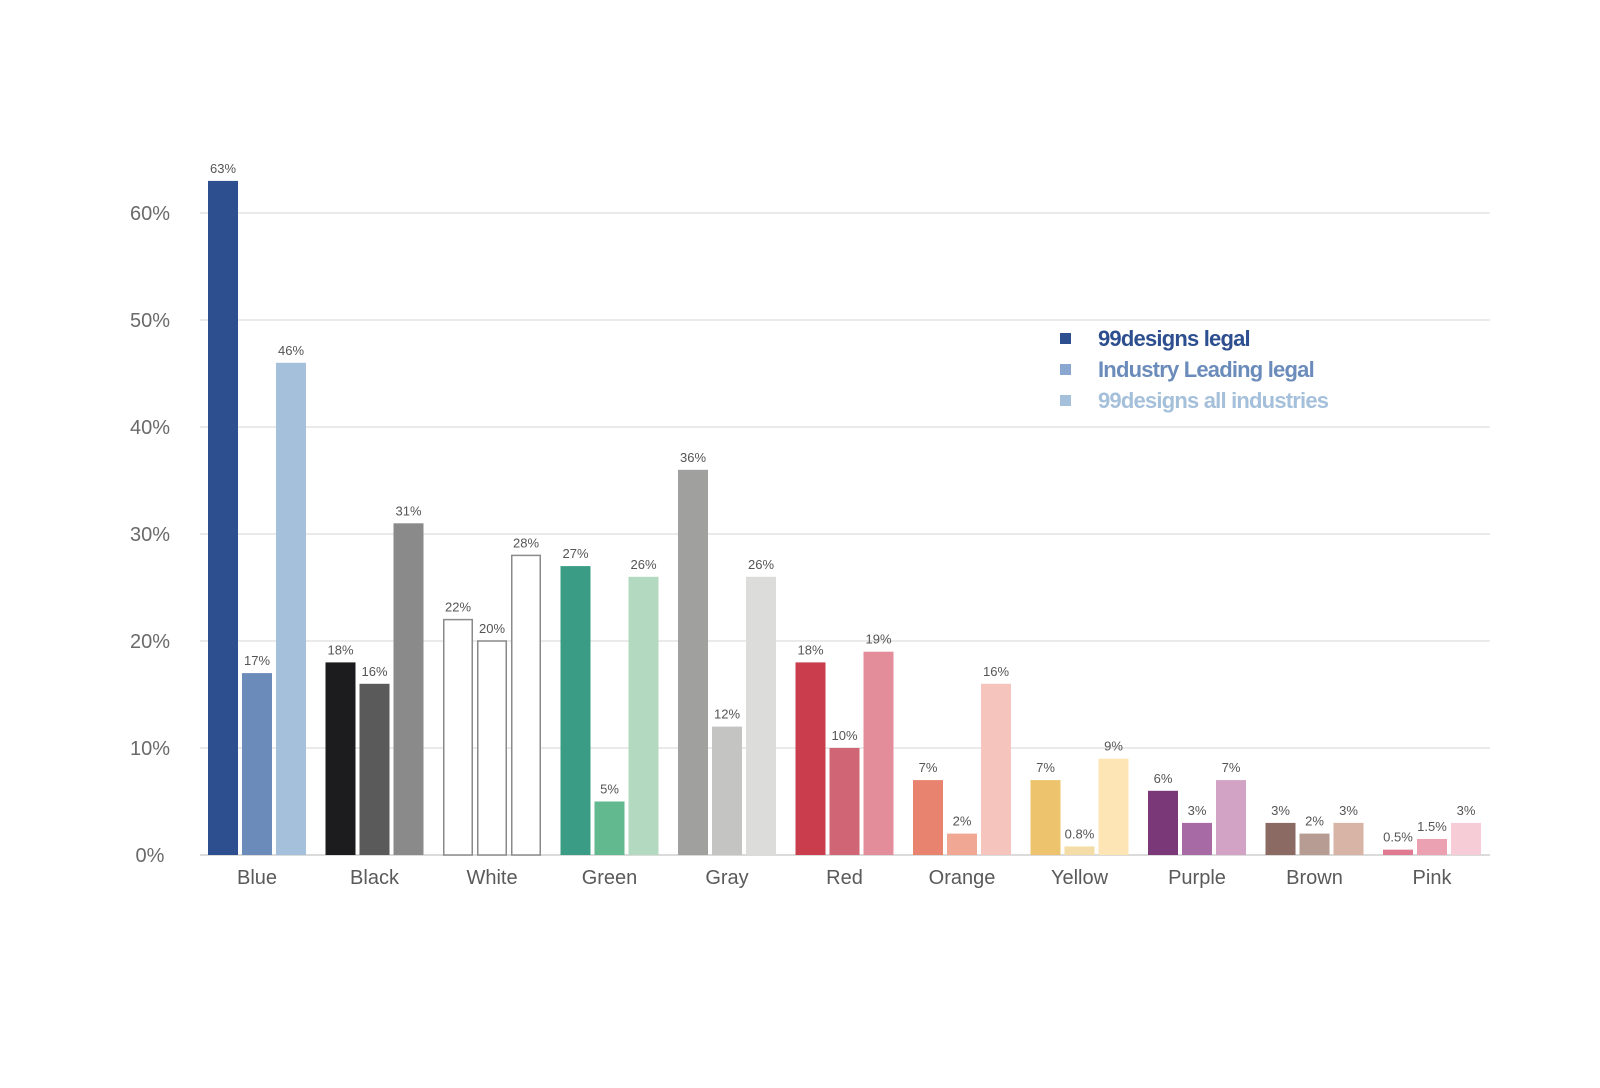 This screenshot has width=1600, height=1088. I want to click on data-label: 6%, so click(1163, 778).